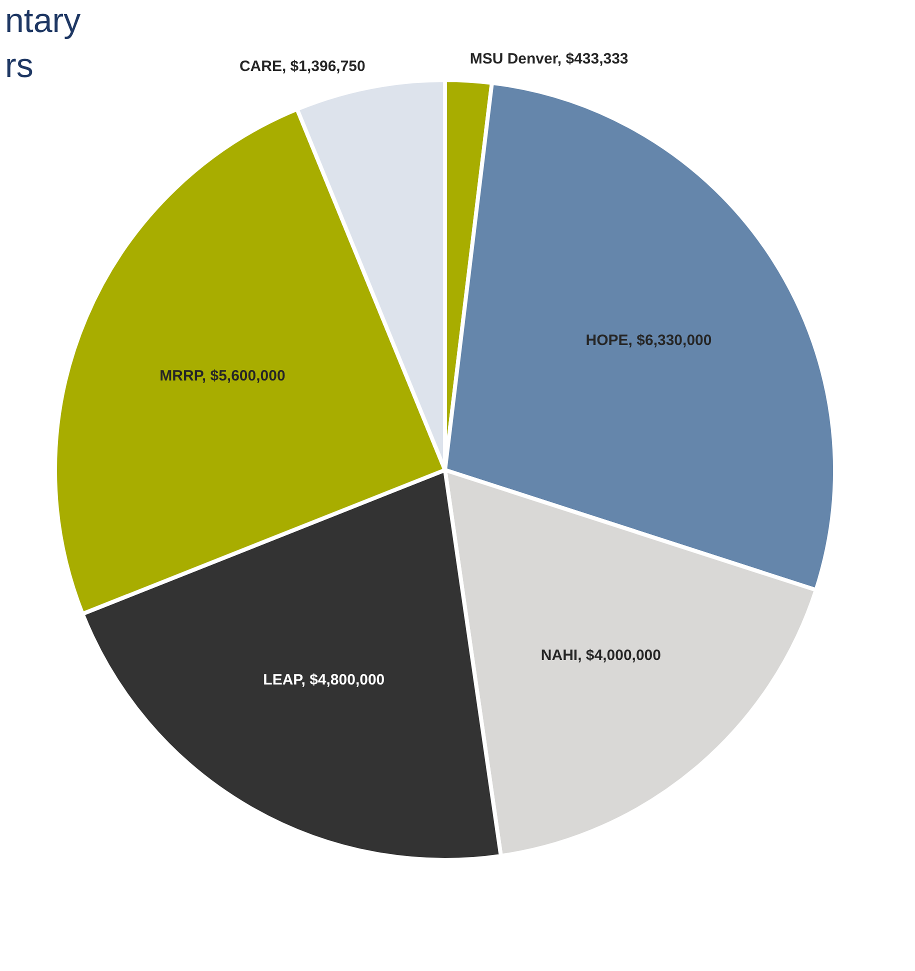 Image resolution: width=915 pixels, height=971 pixels. I want to click on text: ntary, so click(43, 21).